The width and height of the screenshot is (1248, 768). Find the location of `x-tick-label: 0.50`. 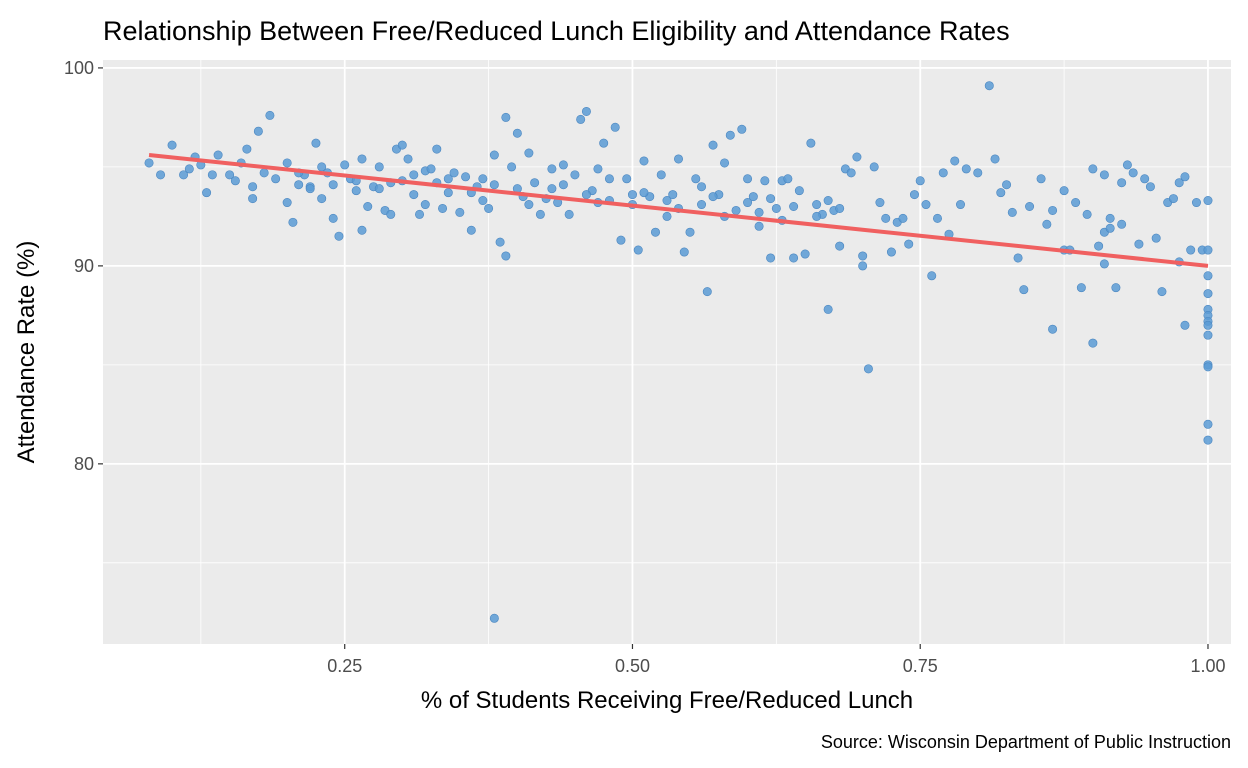

x-tick-label: 0.50 is located at coordinates (632, 666).